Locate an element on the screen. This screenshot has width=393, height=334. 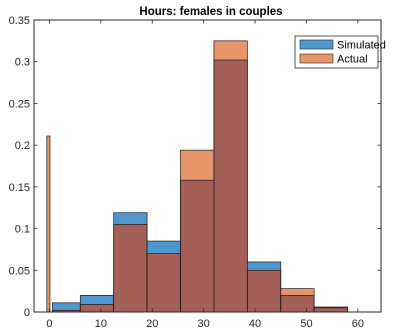
y-tick-label: 0.15 is located at coordinates (19, 188).